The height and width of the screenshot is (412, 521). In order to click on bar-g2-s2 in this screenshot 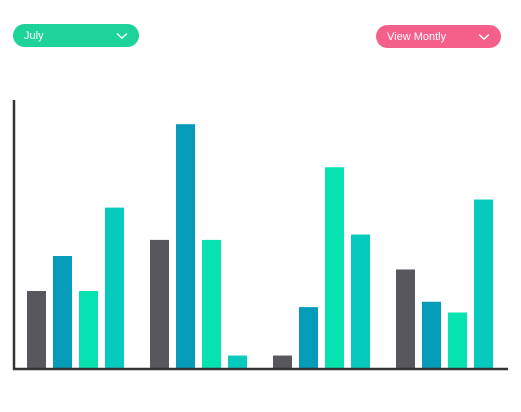, I will do `click(185, 247)`.